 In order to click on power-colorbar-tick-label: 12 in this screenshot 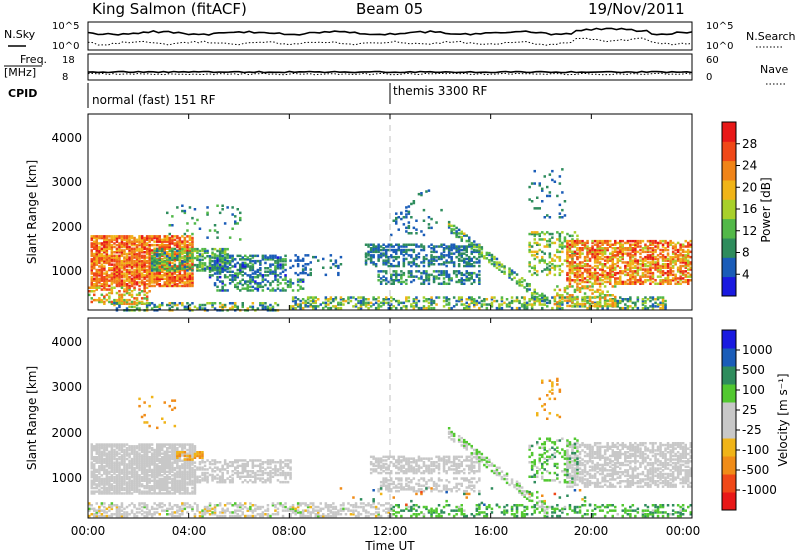, I will do `click(749, 231)`.